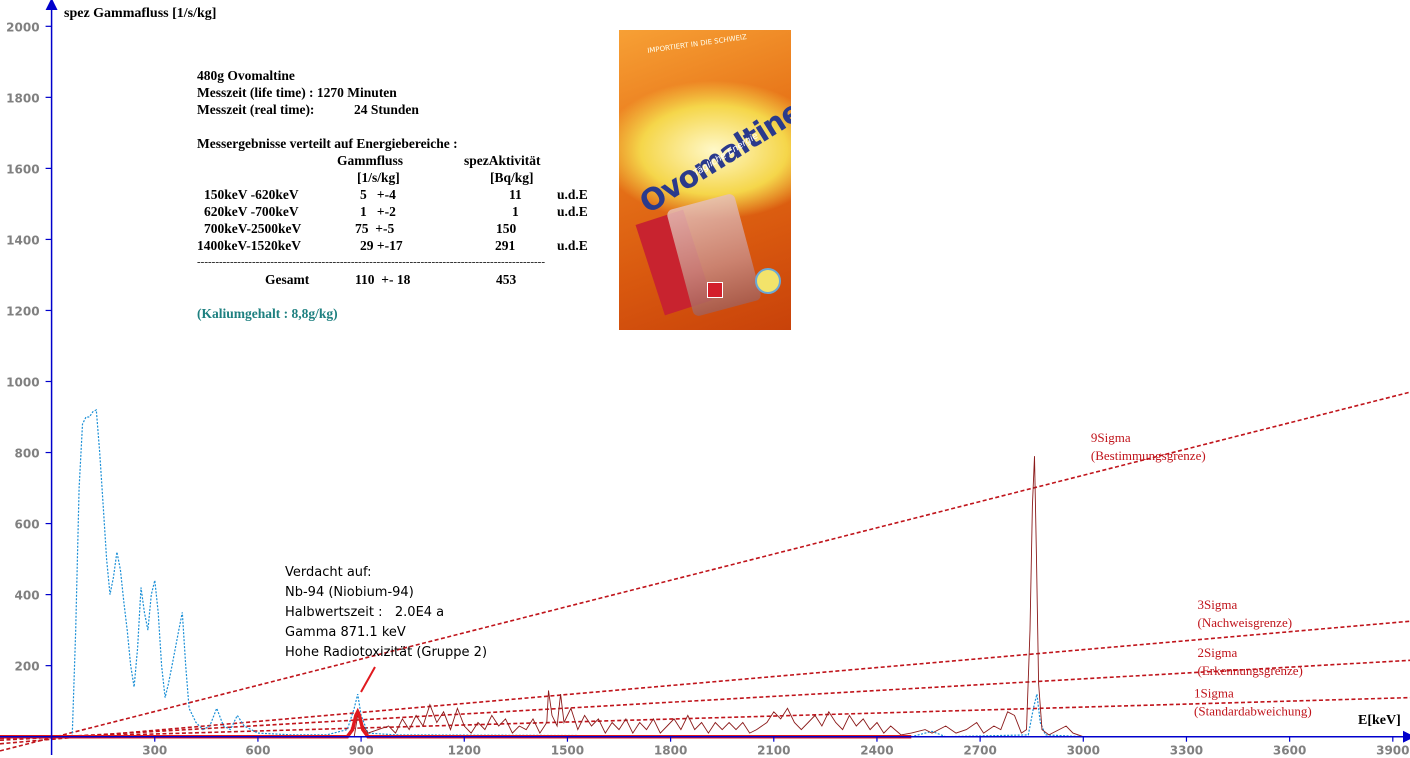 Image resolution: width=1410 pixels, height=758 pixels. I want to click on sigma-label: 2Sigma, so click(1217, 652).